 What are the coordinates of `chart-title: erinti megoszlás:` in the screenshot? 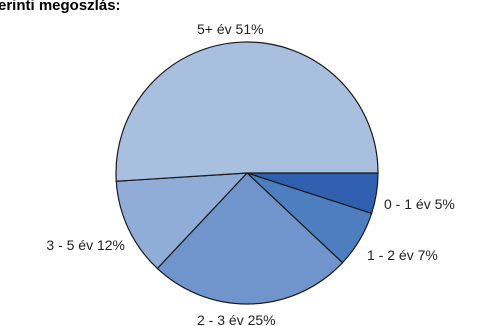 It's located at (60, 7).